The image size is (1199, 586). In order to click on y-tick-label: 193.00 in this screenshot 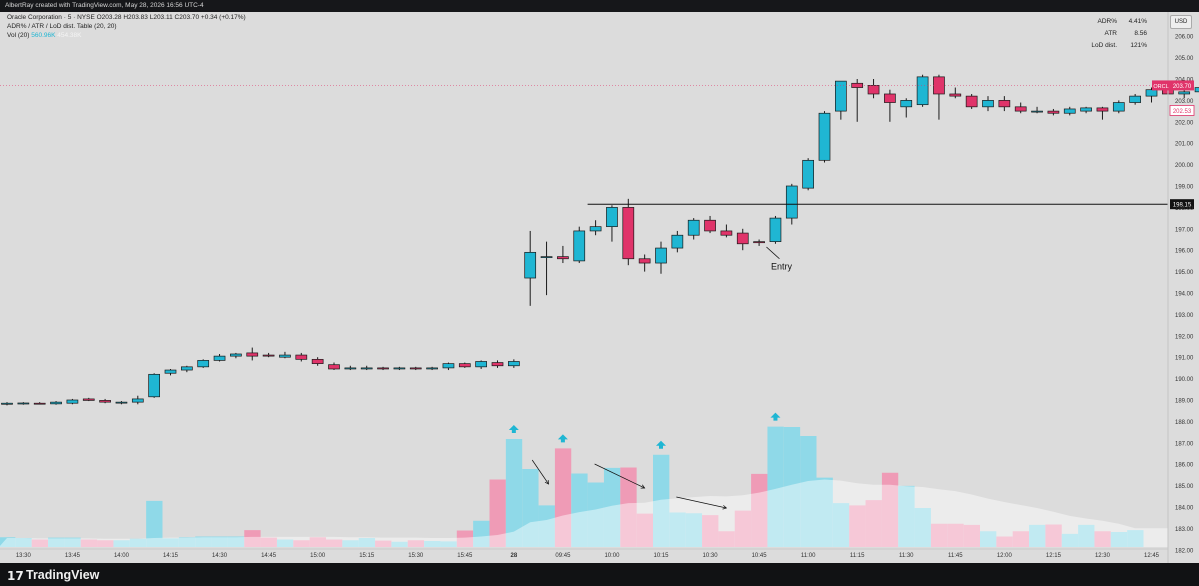, I will do `click(1184, 316)`.